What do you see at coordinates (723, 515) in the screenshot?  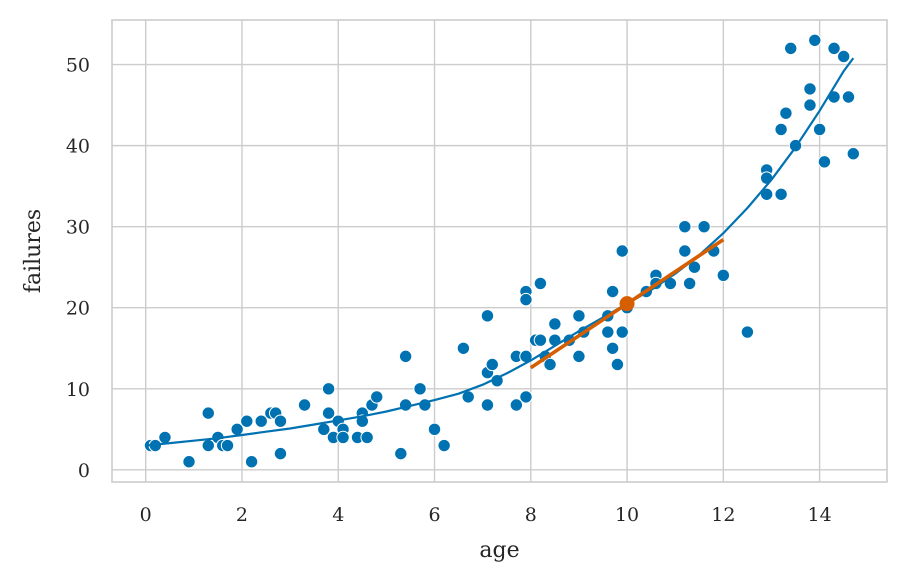 I see `x-tick-label: 12` at bounding box center [723, 515].